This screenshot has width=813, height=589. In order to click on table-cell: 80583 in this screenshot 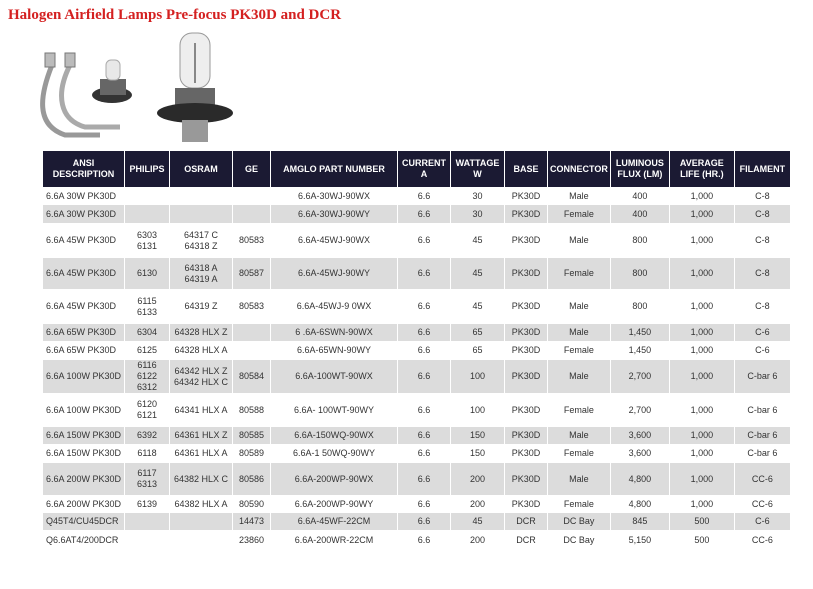, I will do `click(251, 240)`.